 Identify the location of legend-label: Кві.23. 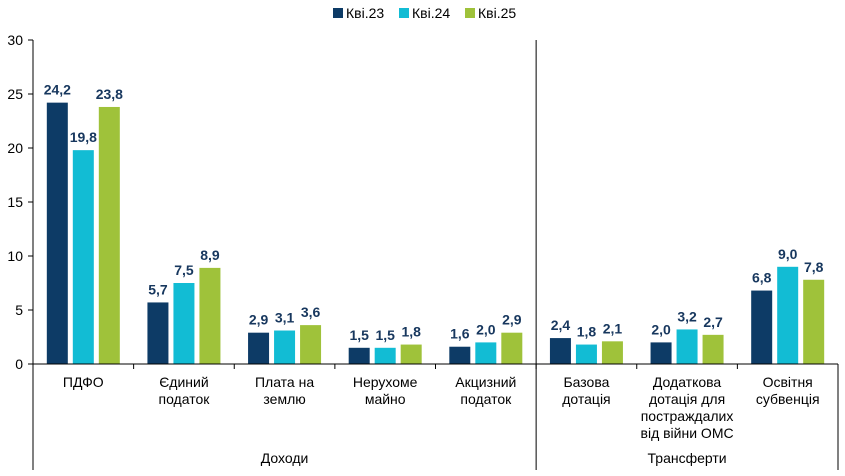
(365, 13).